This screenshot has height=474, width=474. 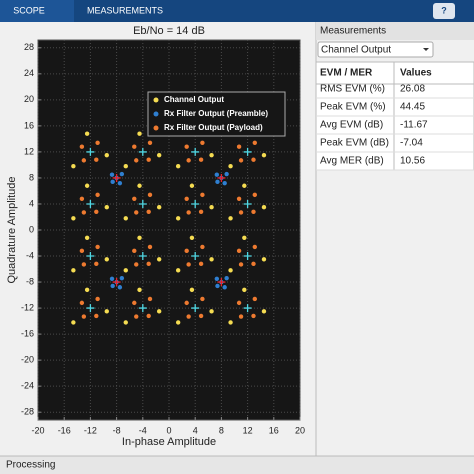 I want to click on x-tick-label: -20, so click(x=37, y=430).